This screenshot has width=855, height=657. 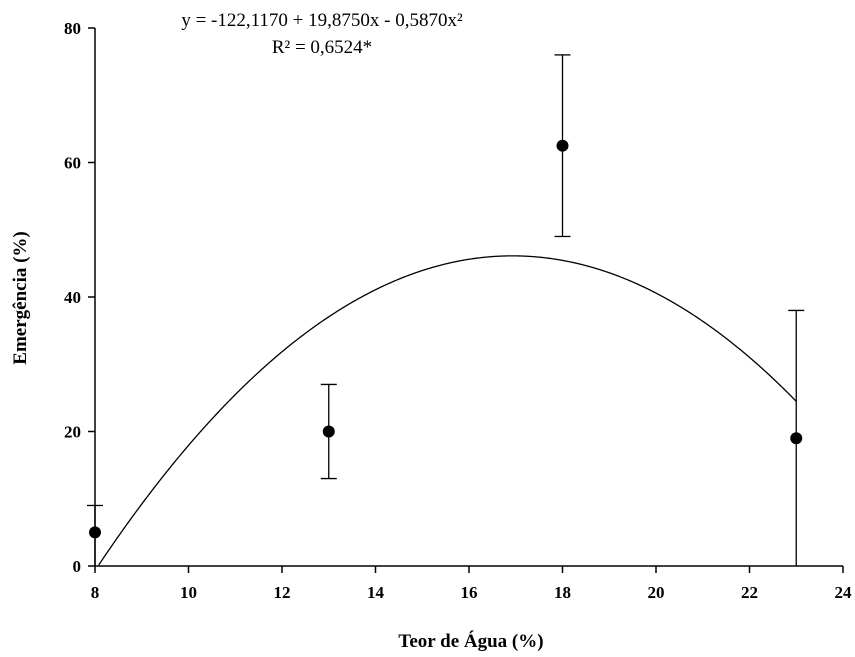 I want to click on x-tick-label: 22, so click(x=749, y=592).